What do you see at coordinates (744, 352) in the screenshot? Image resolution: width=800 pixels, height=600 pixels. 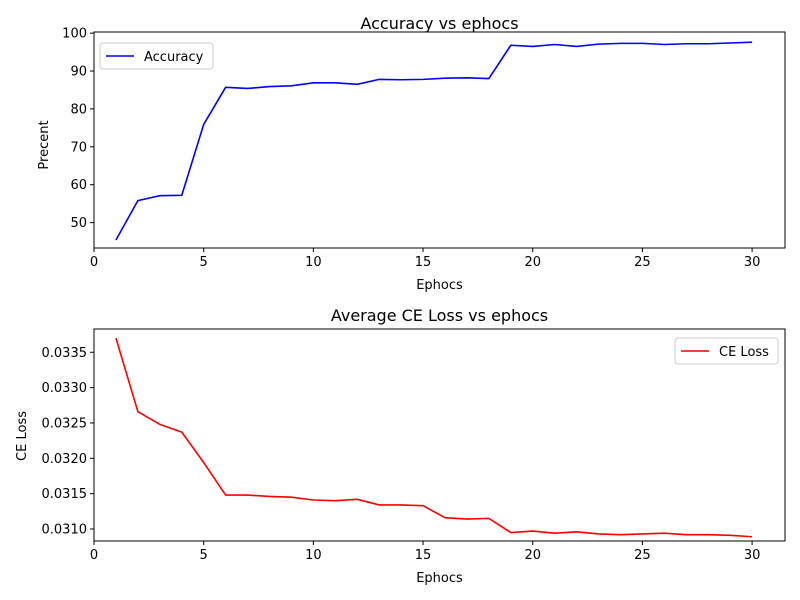 I see `ce-loss-legend-label: CE Loss` at bounding box center [744, 352].